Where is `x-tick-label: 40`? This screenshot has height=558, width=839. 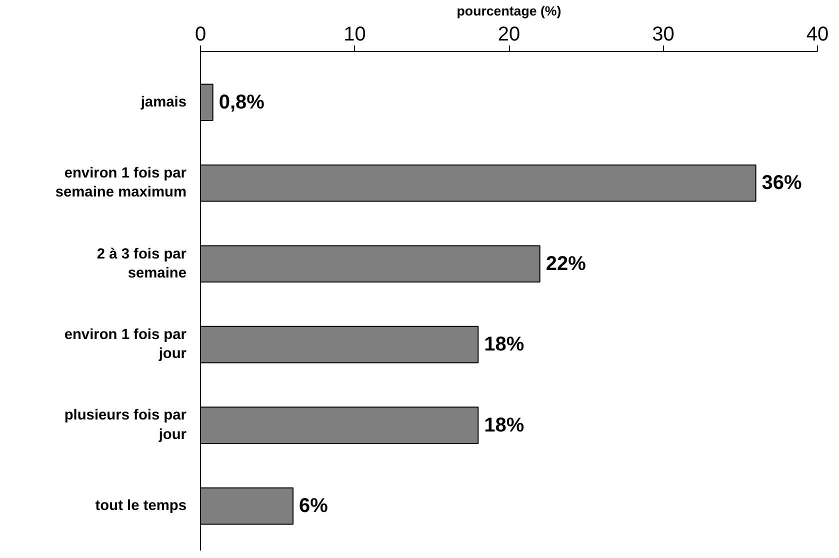
x-tick-label: 40 is located at coordinates (817, 35).